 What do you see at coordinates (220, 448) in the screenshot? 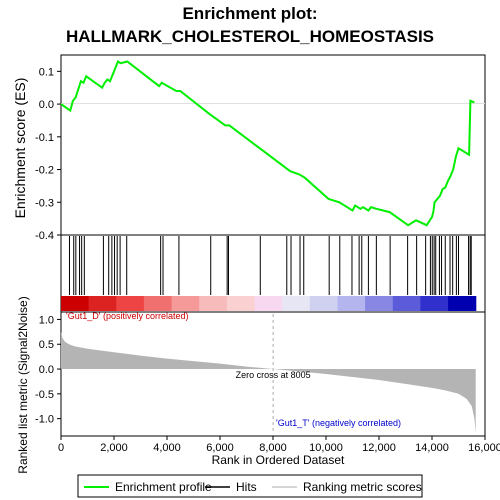
I see `x-tick-label: 6,000` at bounding box center [220, 448].